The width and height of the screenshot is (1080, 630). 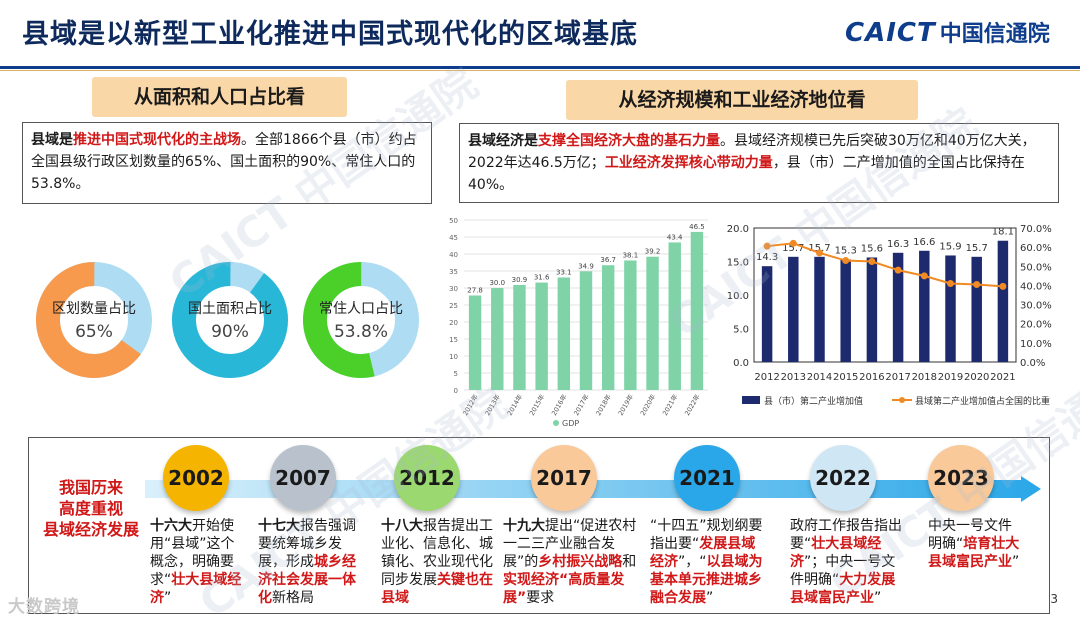 I want to click on industry-value-label: 16.3, so click(x=898, y=244).